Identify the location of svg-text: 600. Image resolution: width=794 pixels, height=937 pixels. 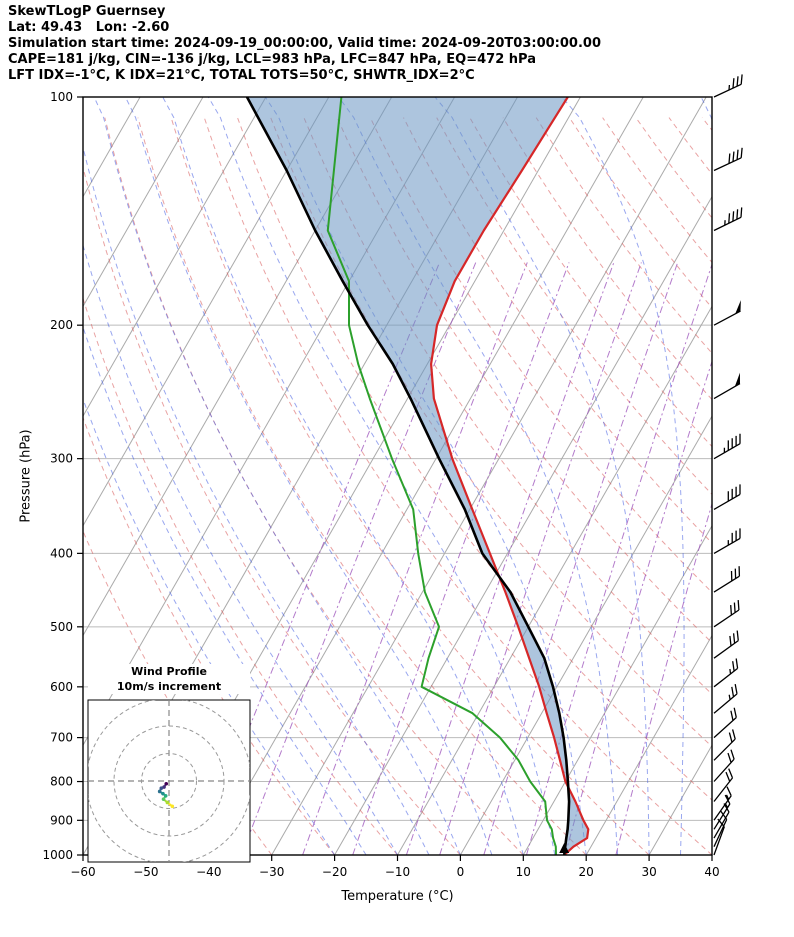
(61, 687).